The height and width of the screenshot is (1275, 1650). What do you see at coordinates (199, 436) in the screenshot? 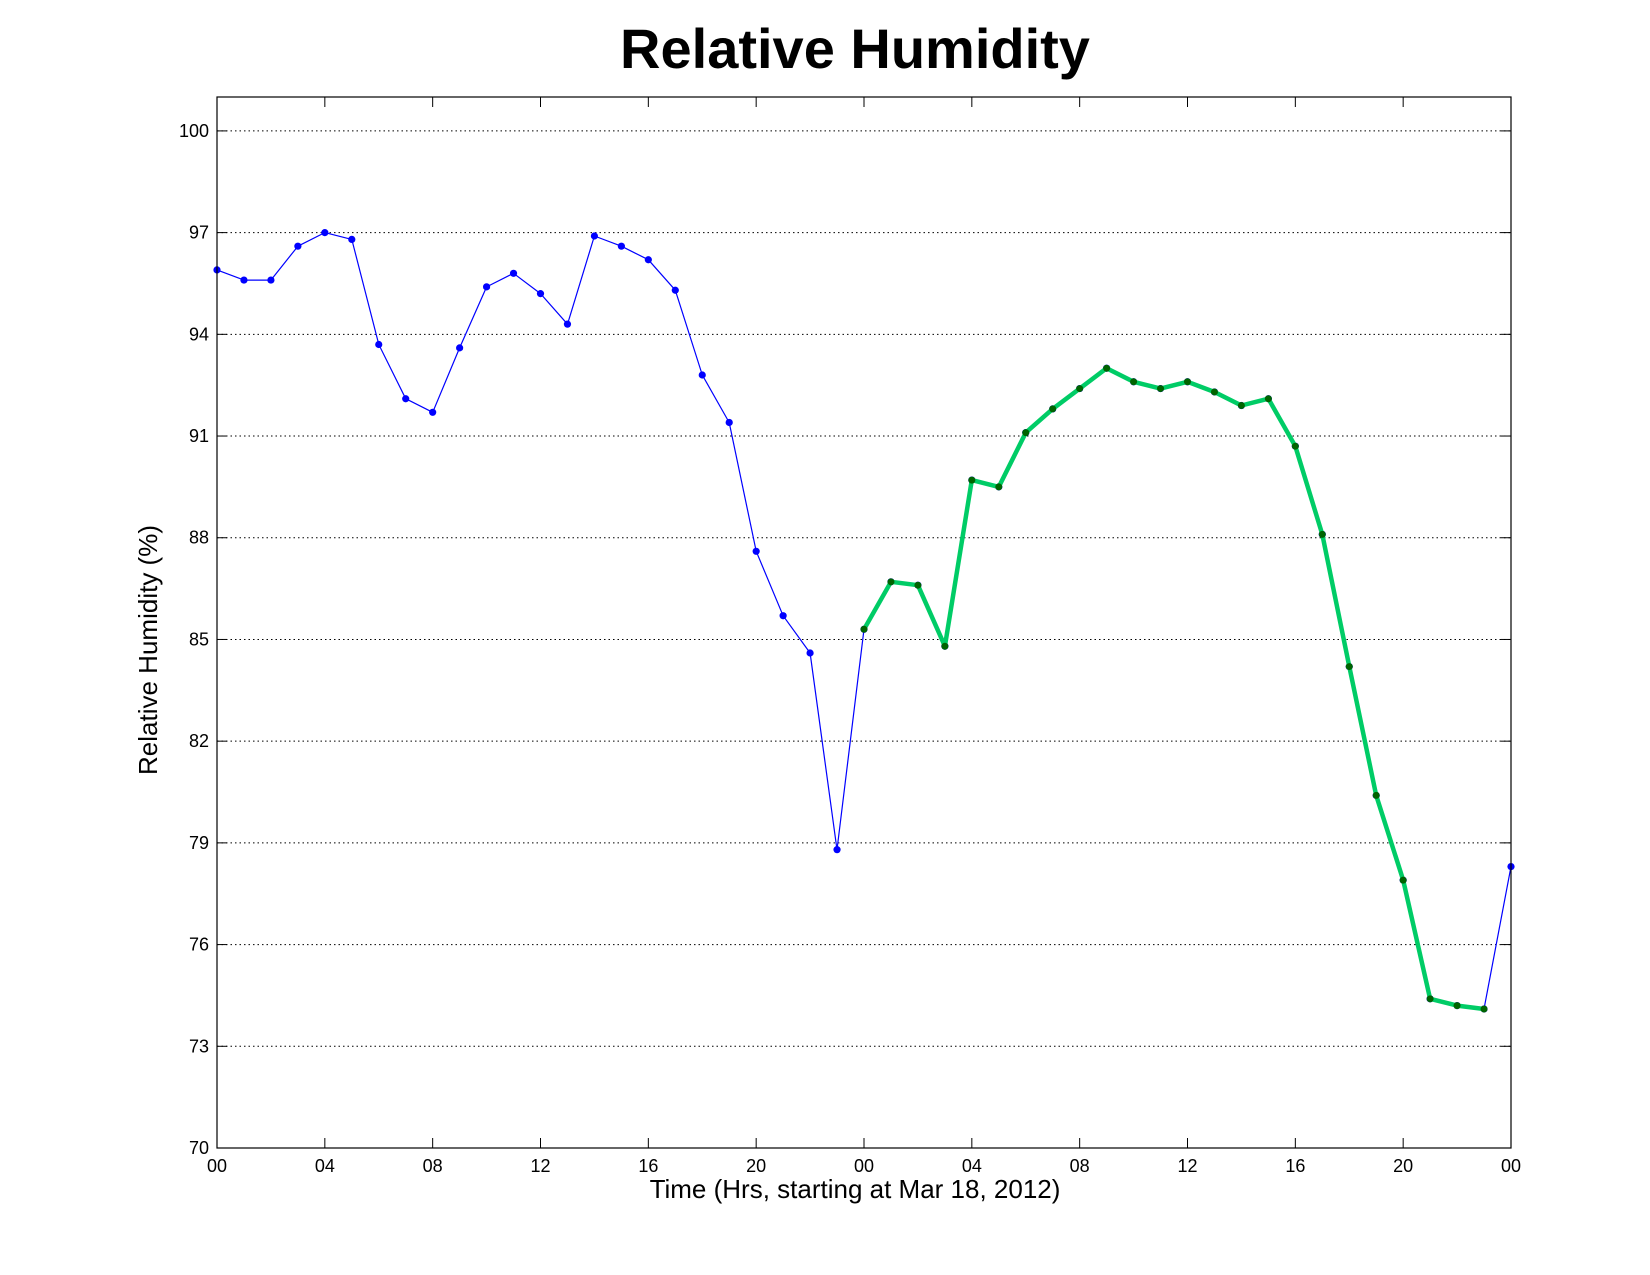
I see `y-tick-label: 91` at bounding box center [199, 436].